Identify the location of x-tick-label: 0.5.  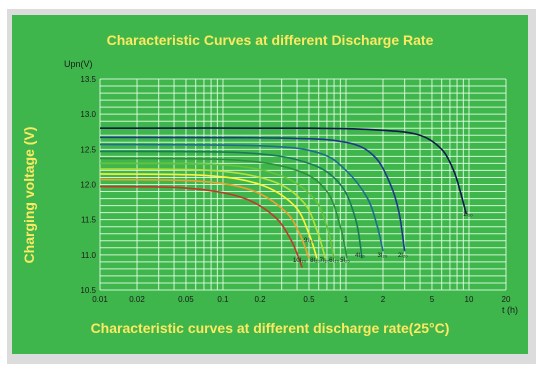
(309, 299).